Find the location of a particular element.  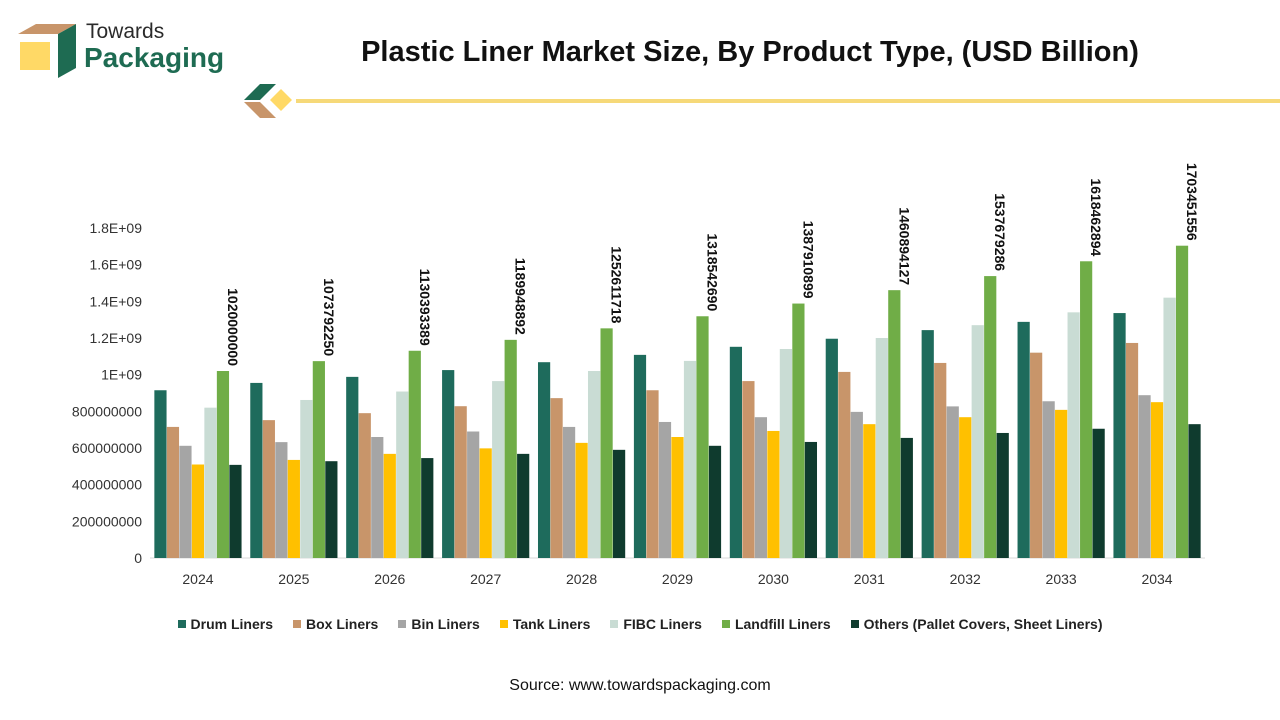

data-label: 1189948892 is located at coordinates (521, 296).